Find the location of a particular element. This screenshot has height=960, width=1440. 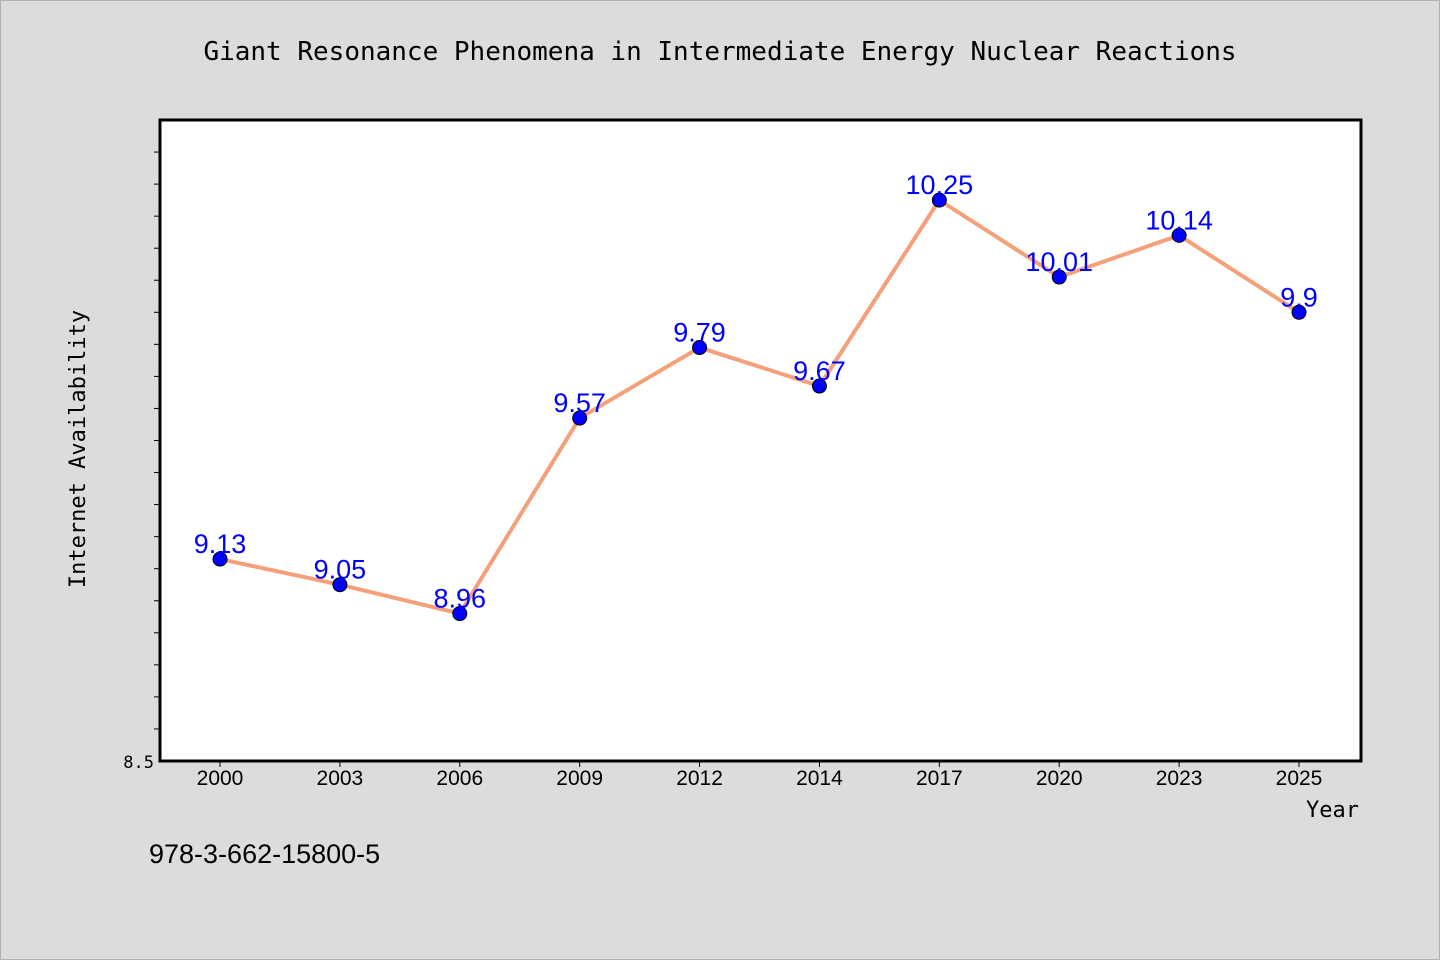

data-label: 8.96 is located at coordinates (459, 599).